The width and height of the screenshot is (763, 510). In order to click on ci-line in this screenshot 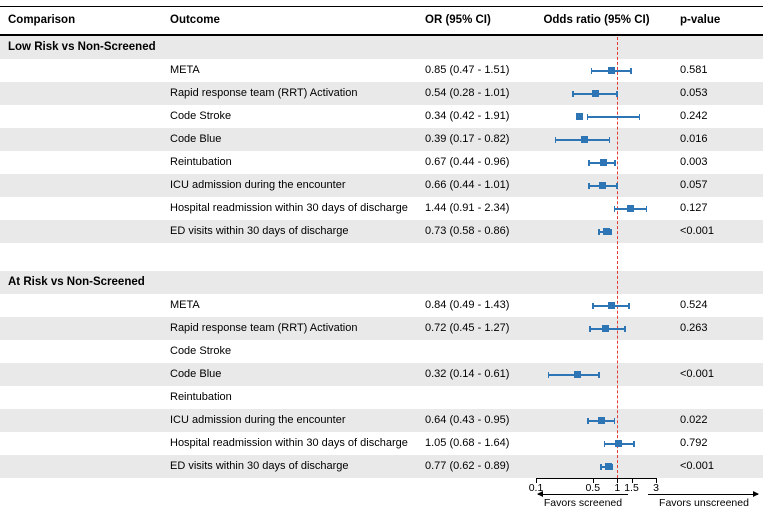, I will do `click(613, 117)`.